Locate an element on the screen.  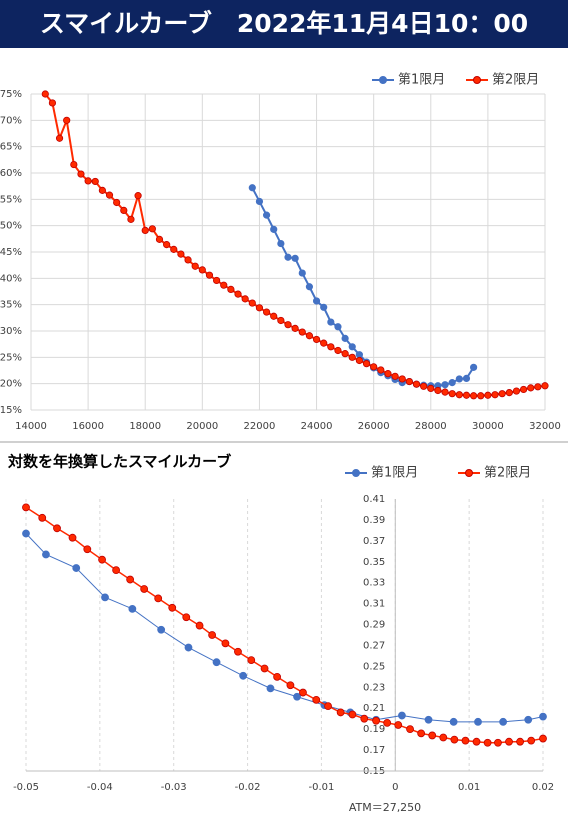
banner-title: スマイルカーブ 2022年11月4日10：00 is located at coordinates (284, 23).